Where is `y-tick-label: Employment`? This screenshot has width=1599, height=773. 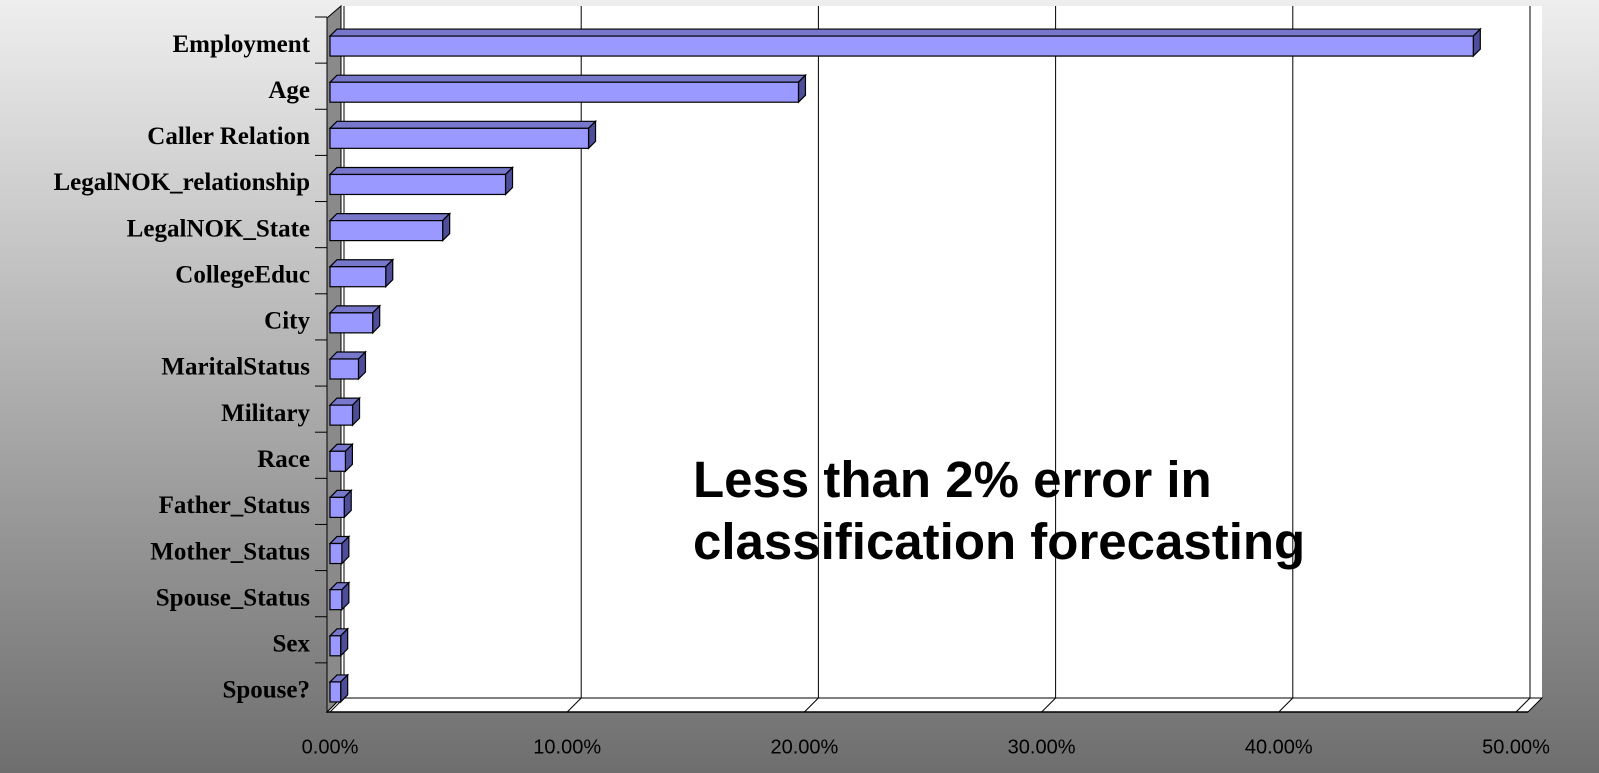
y-tick-label: Employment is located at coordinates (242, 44).